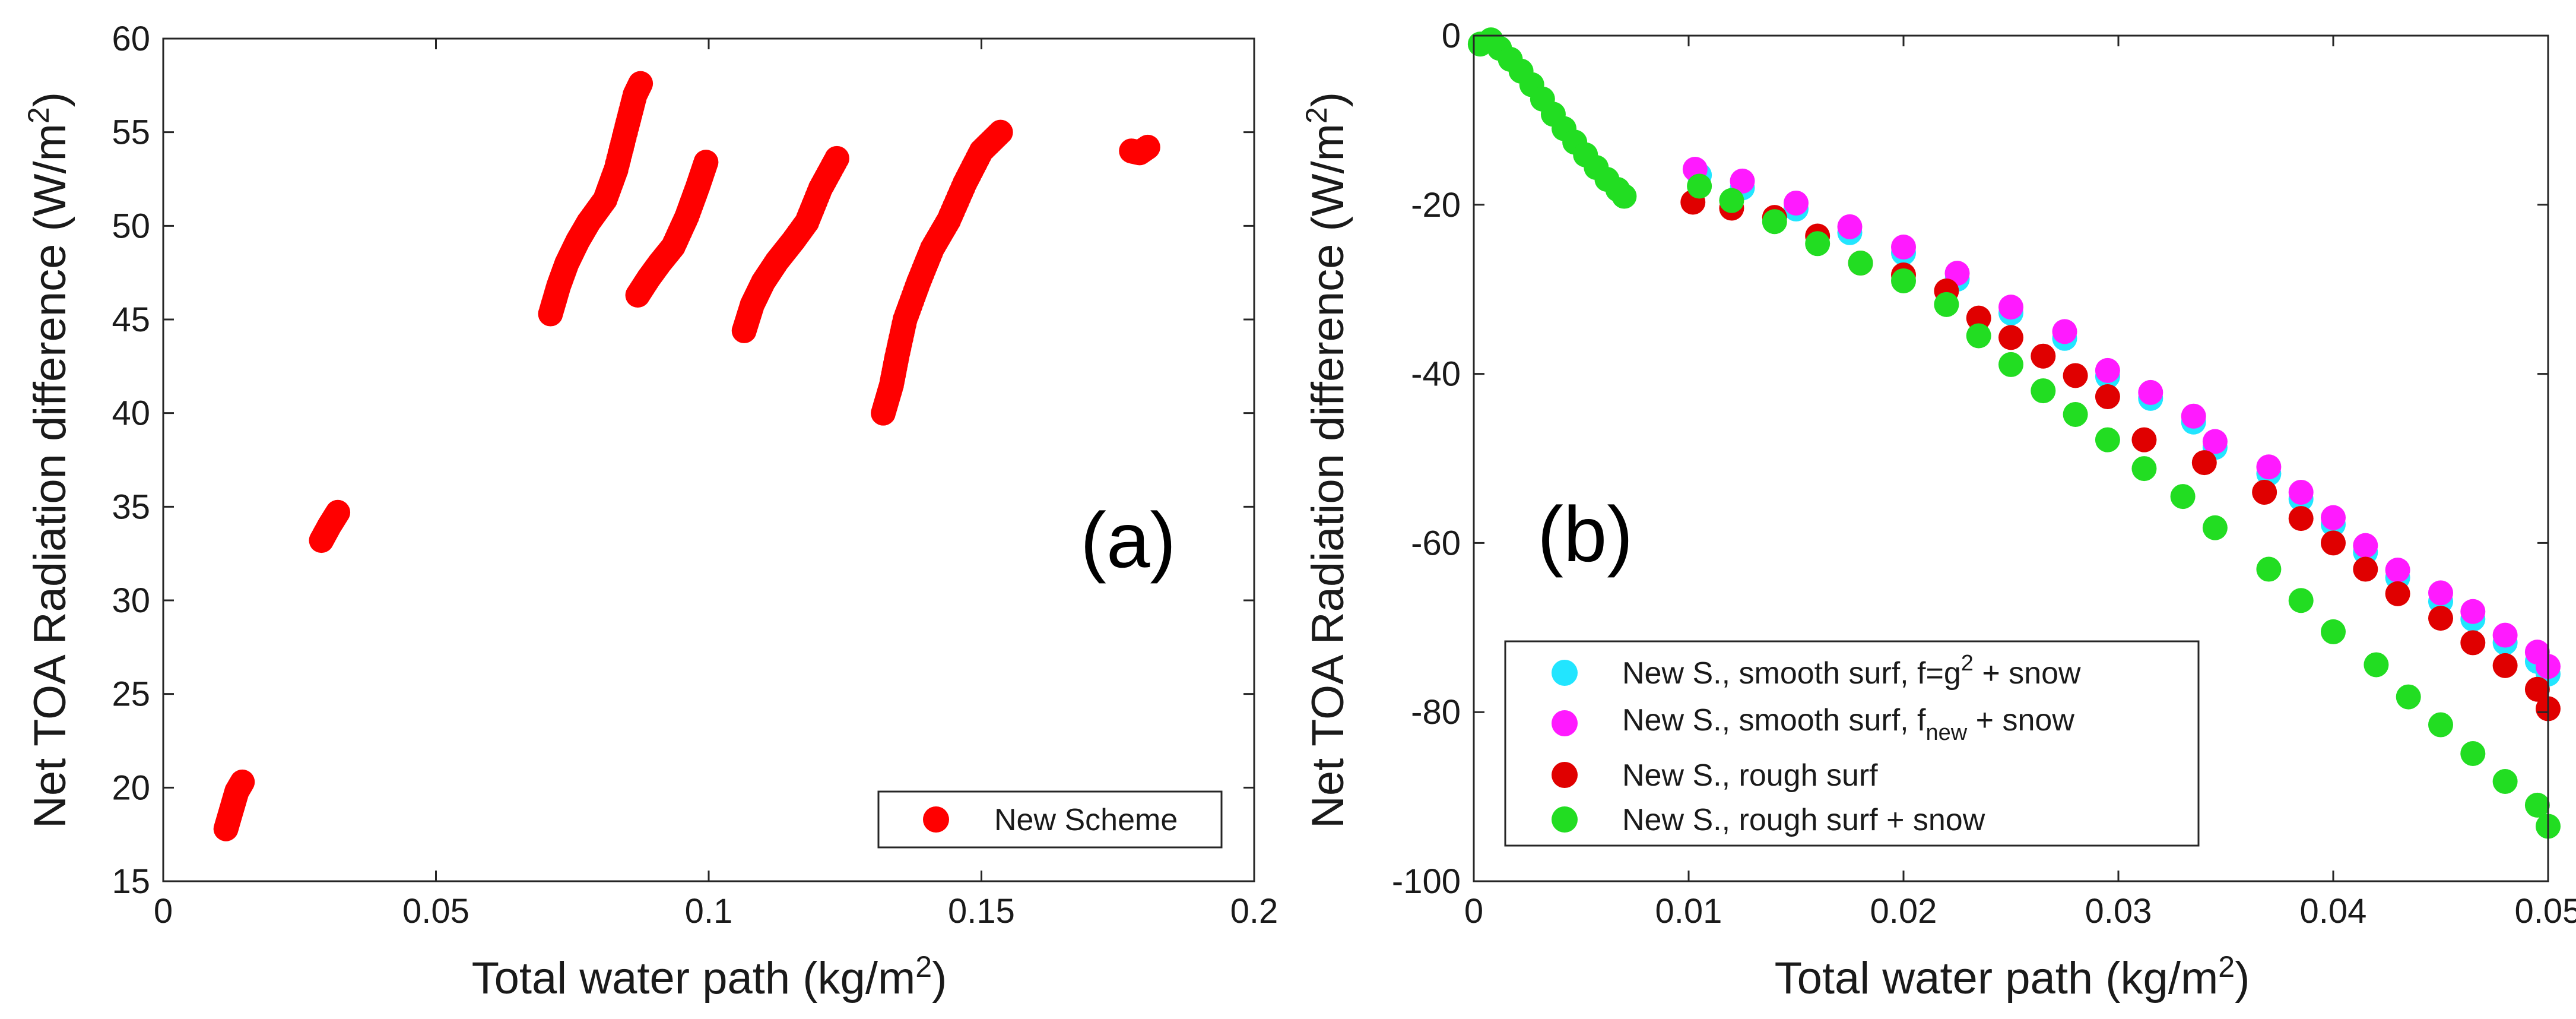  Describe the element at coordinates (1585, 534) in the screenshot. I see `panel-b-label: (b)` at that location.